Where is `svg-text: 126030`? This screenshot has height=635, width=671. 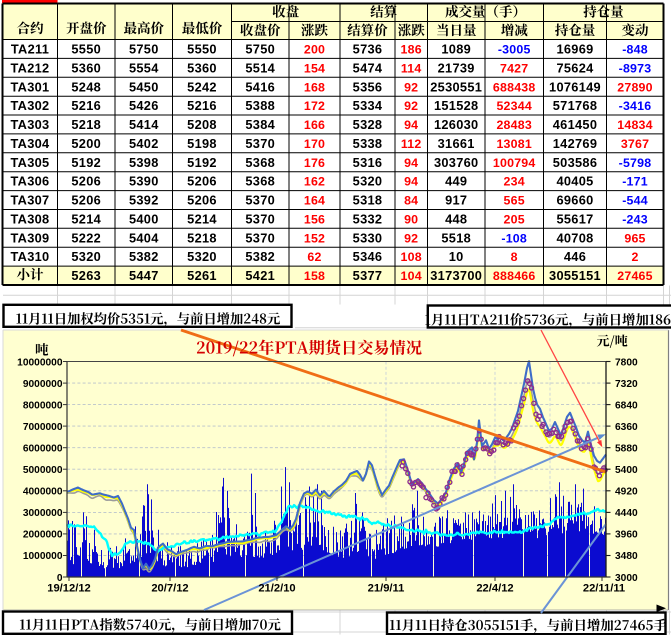 svg-text: 126030 is located at coordinates (456, 124).